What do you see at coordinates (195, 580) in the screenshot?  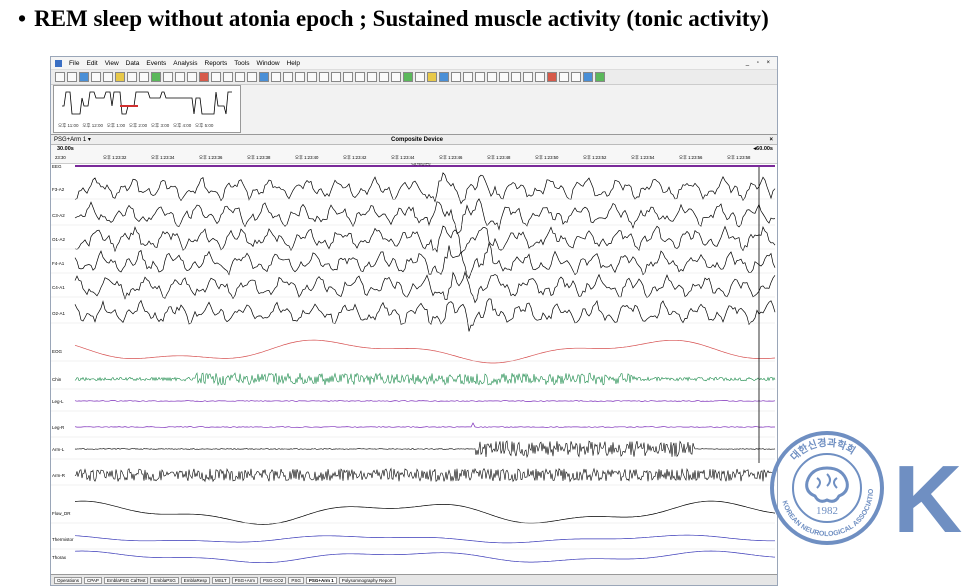 I see `montage-tab: EmblaResp` at bounding box center [195, 580].